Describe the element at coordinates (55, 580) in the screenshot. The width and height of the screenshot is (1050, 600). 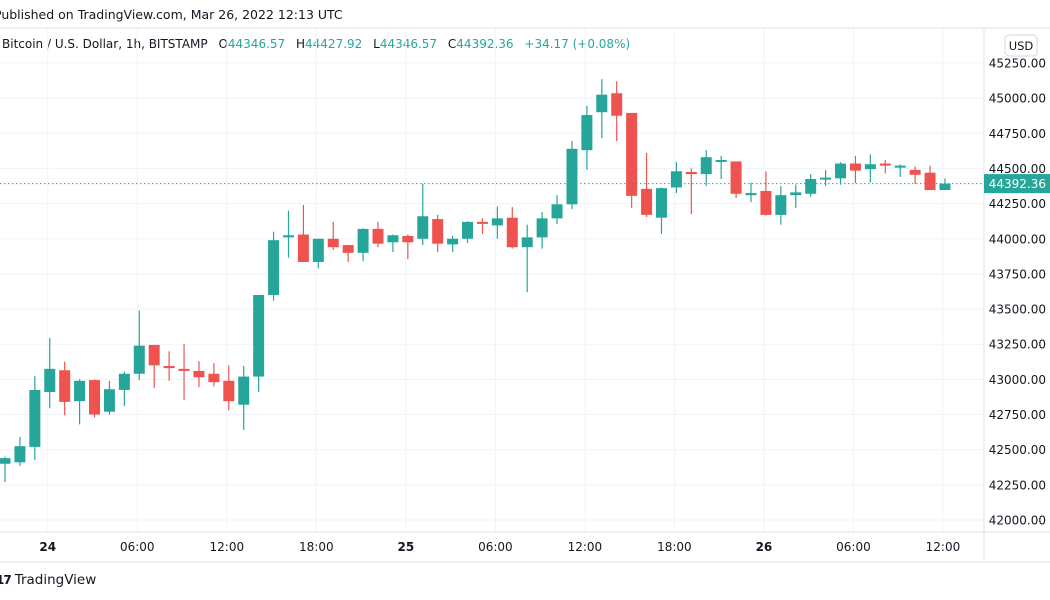
I see `brand-name: TradingView` at that location.